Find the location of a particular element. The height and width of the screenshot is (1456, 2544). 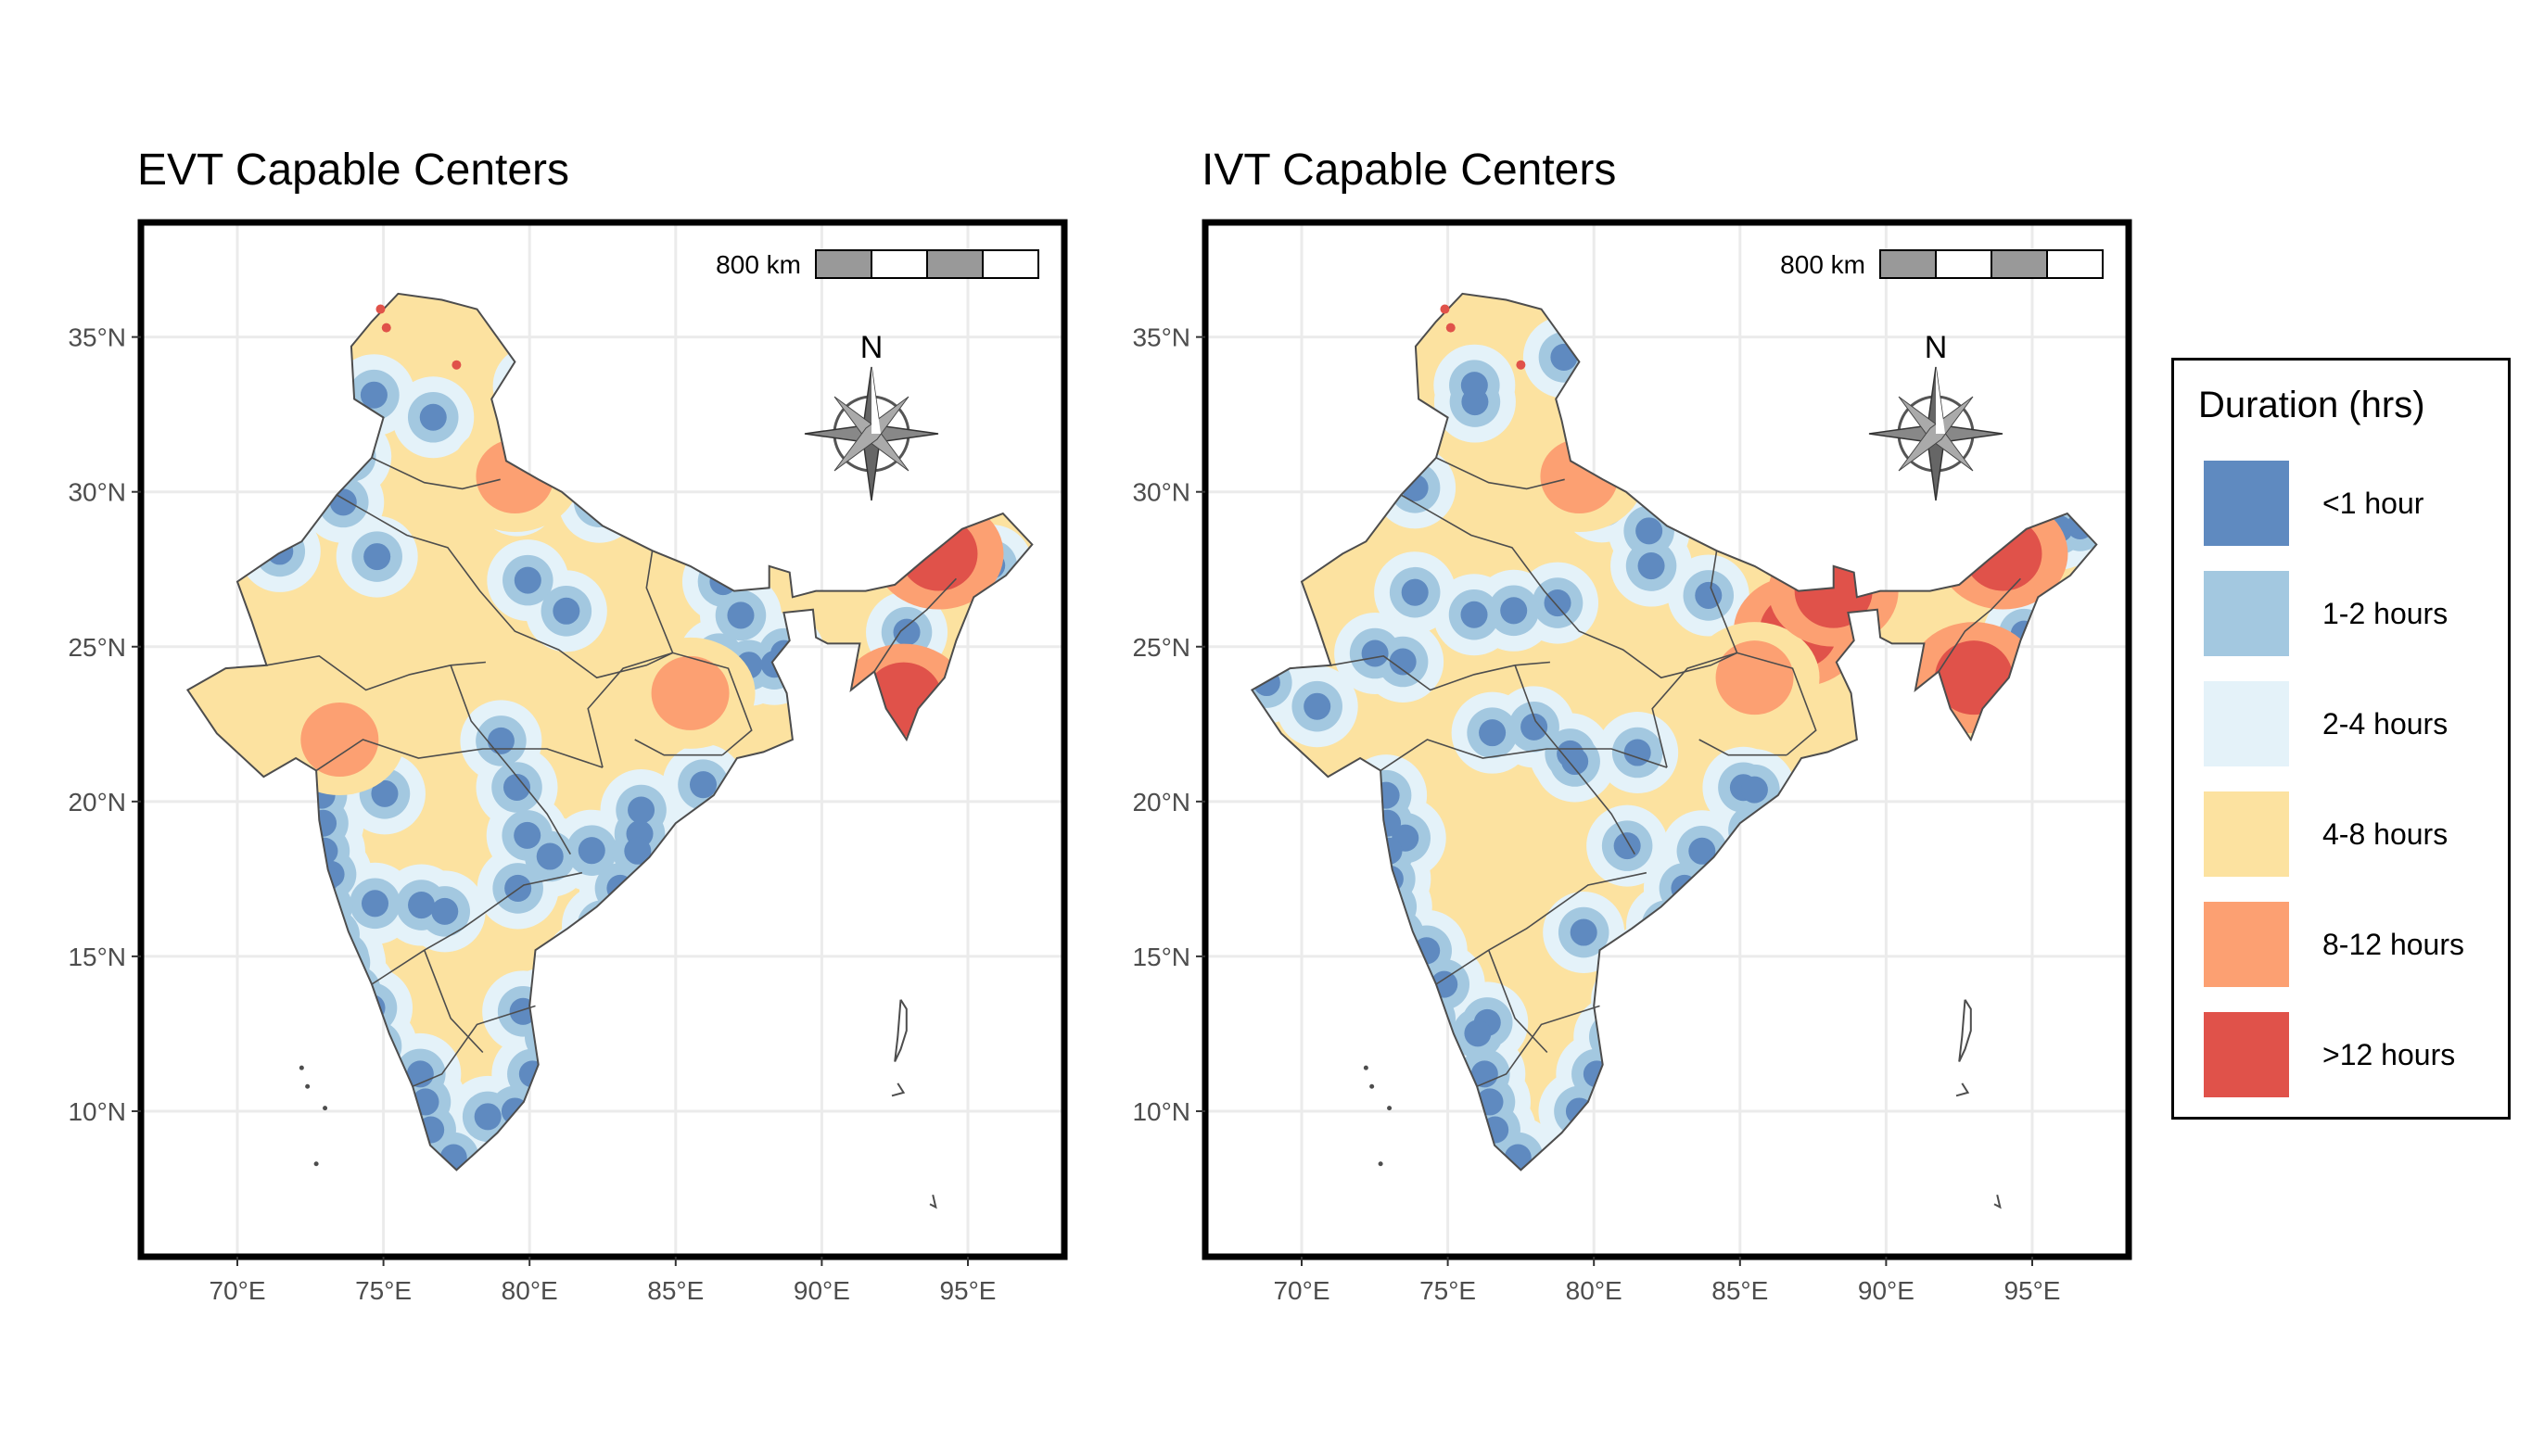

lat-tick-label: 20°N is located at coordinates (97, 802).